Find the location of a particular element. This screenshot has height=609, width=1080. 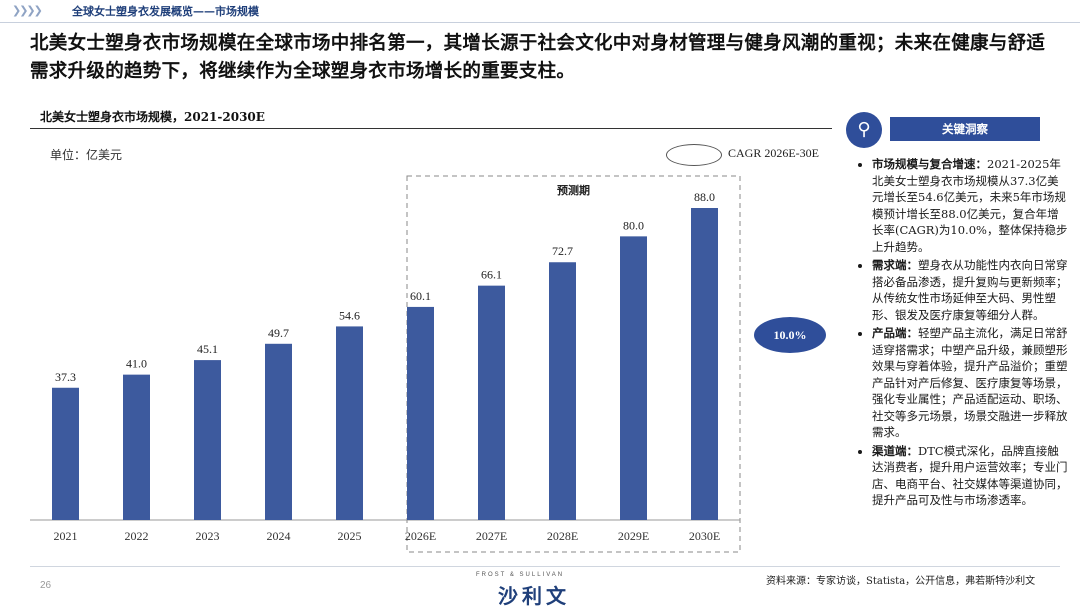

x-tick-label: 2028E is located at coordinates (562, 536).